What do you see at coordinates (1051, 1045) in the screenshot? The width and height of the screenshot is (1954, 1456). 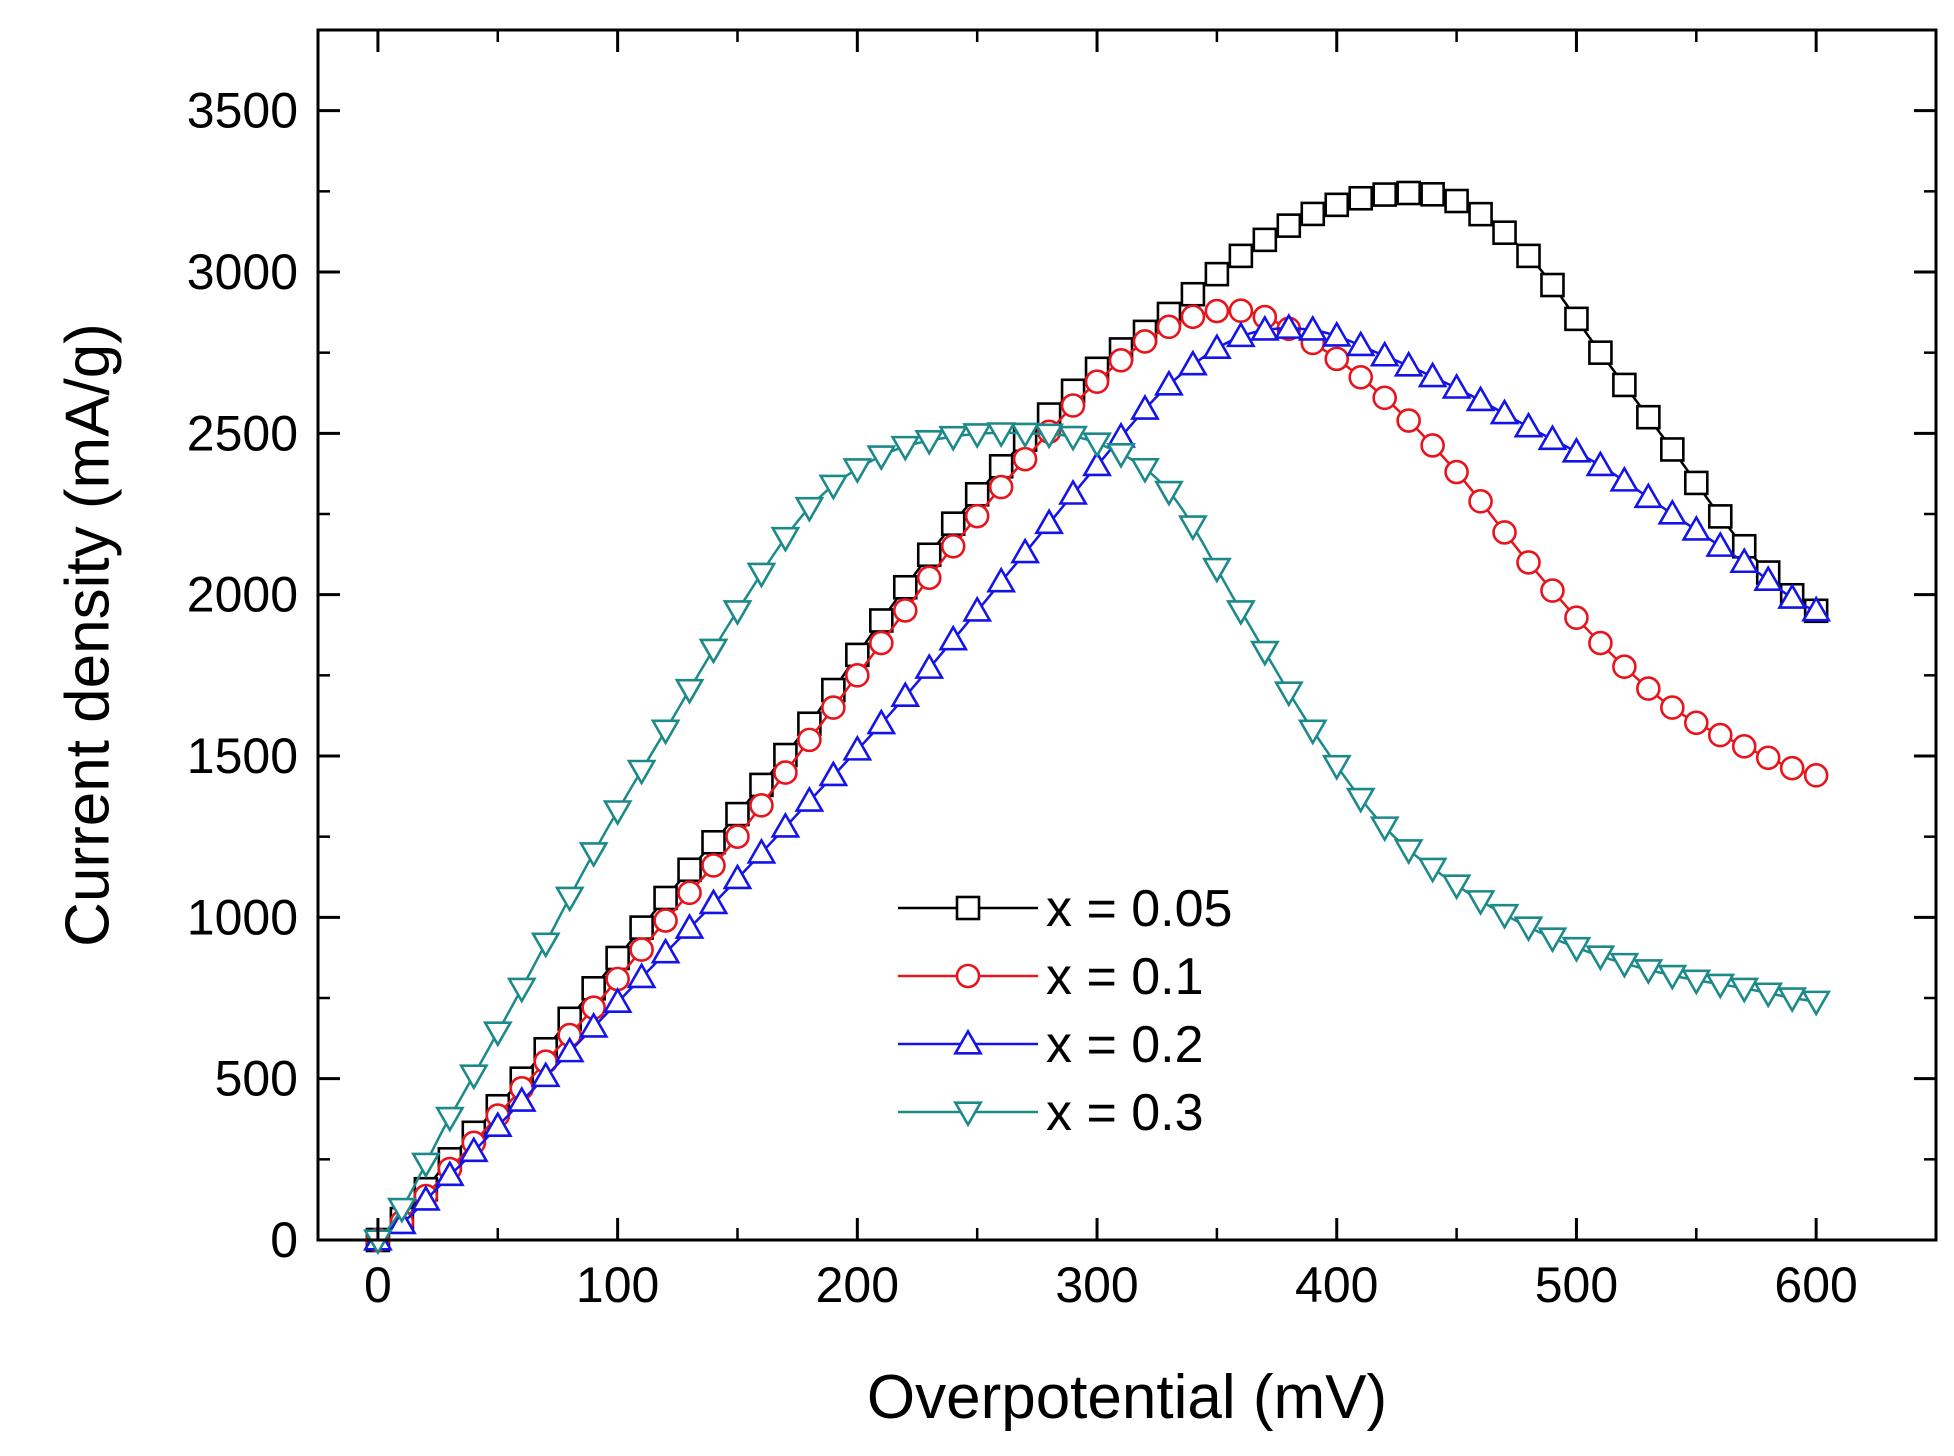 I see `legend-item: x = 0.2` at bounding box center [1051, 1045].